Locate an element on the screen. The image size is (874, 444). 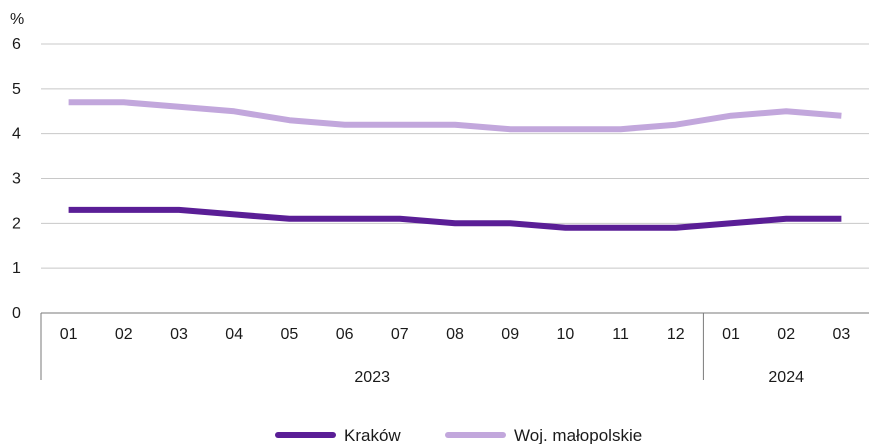
y-axis-ticks: 0 1 2 3 4 5 6 is located at coordinates (16, 179).